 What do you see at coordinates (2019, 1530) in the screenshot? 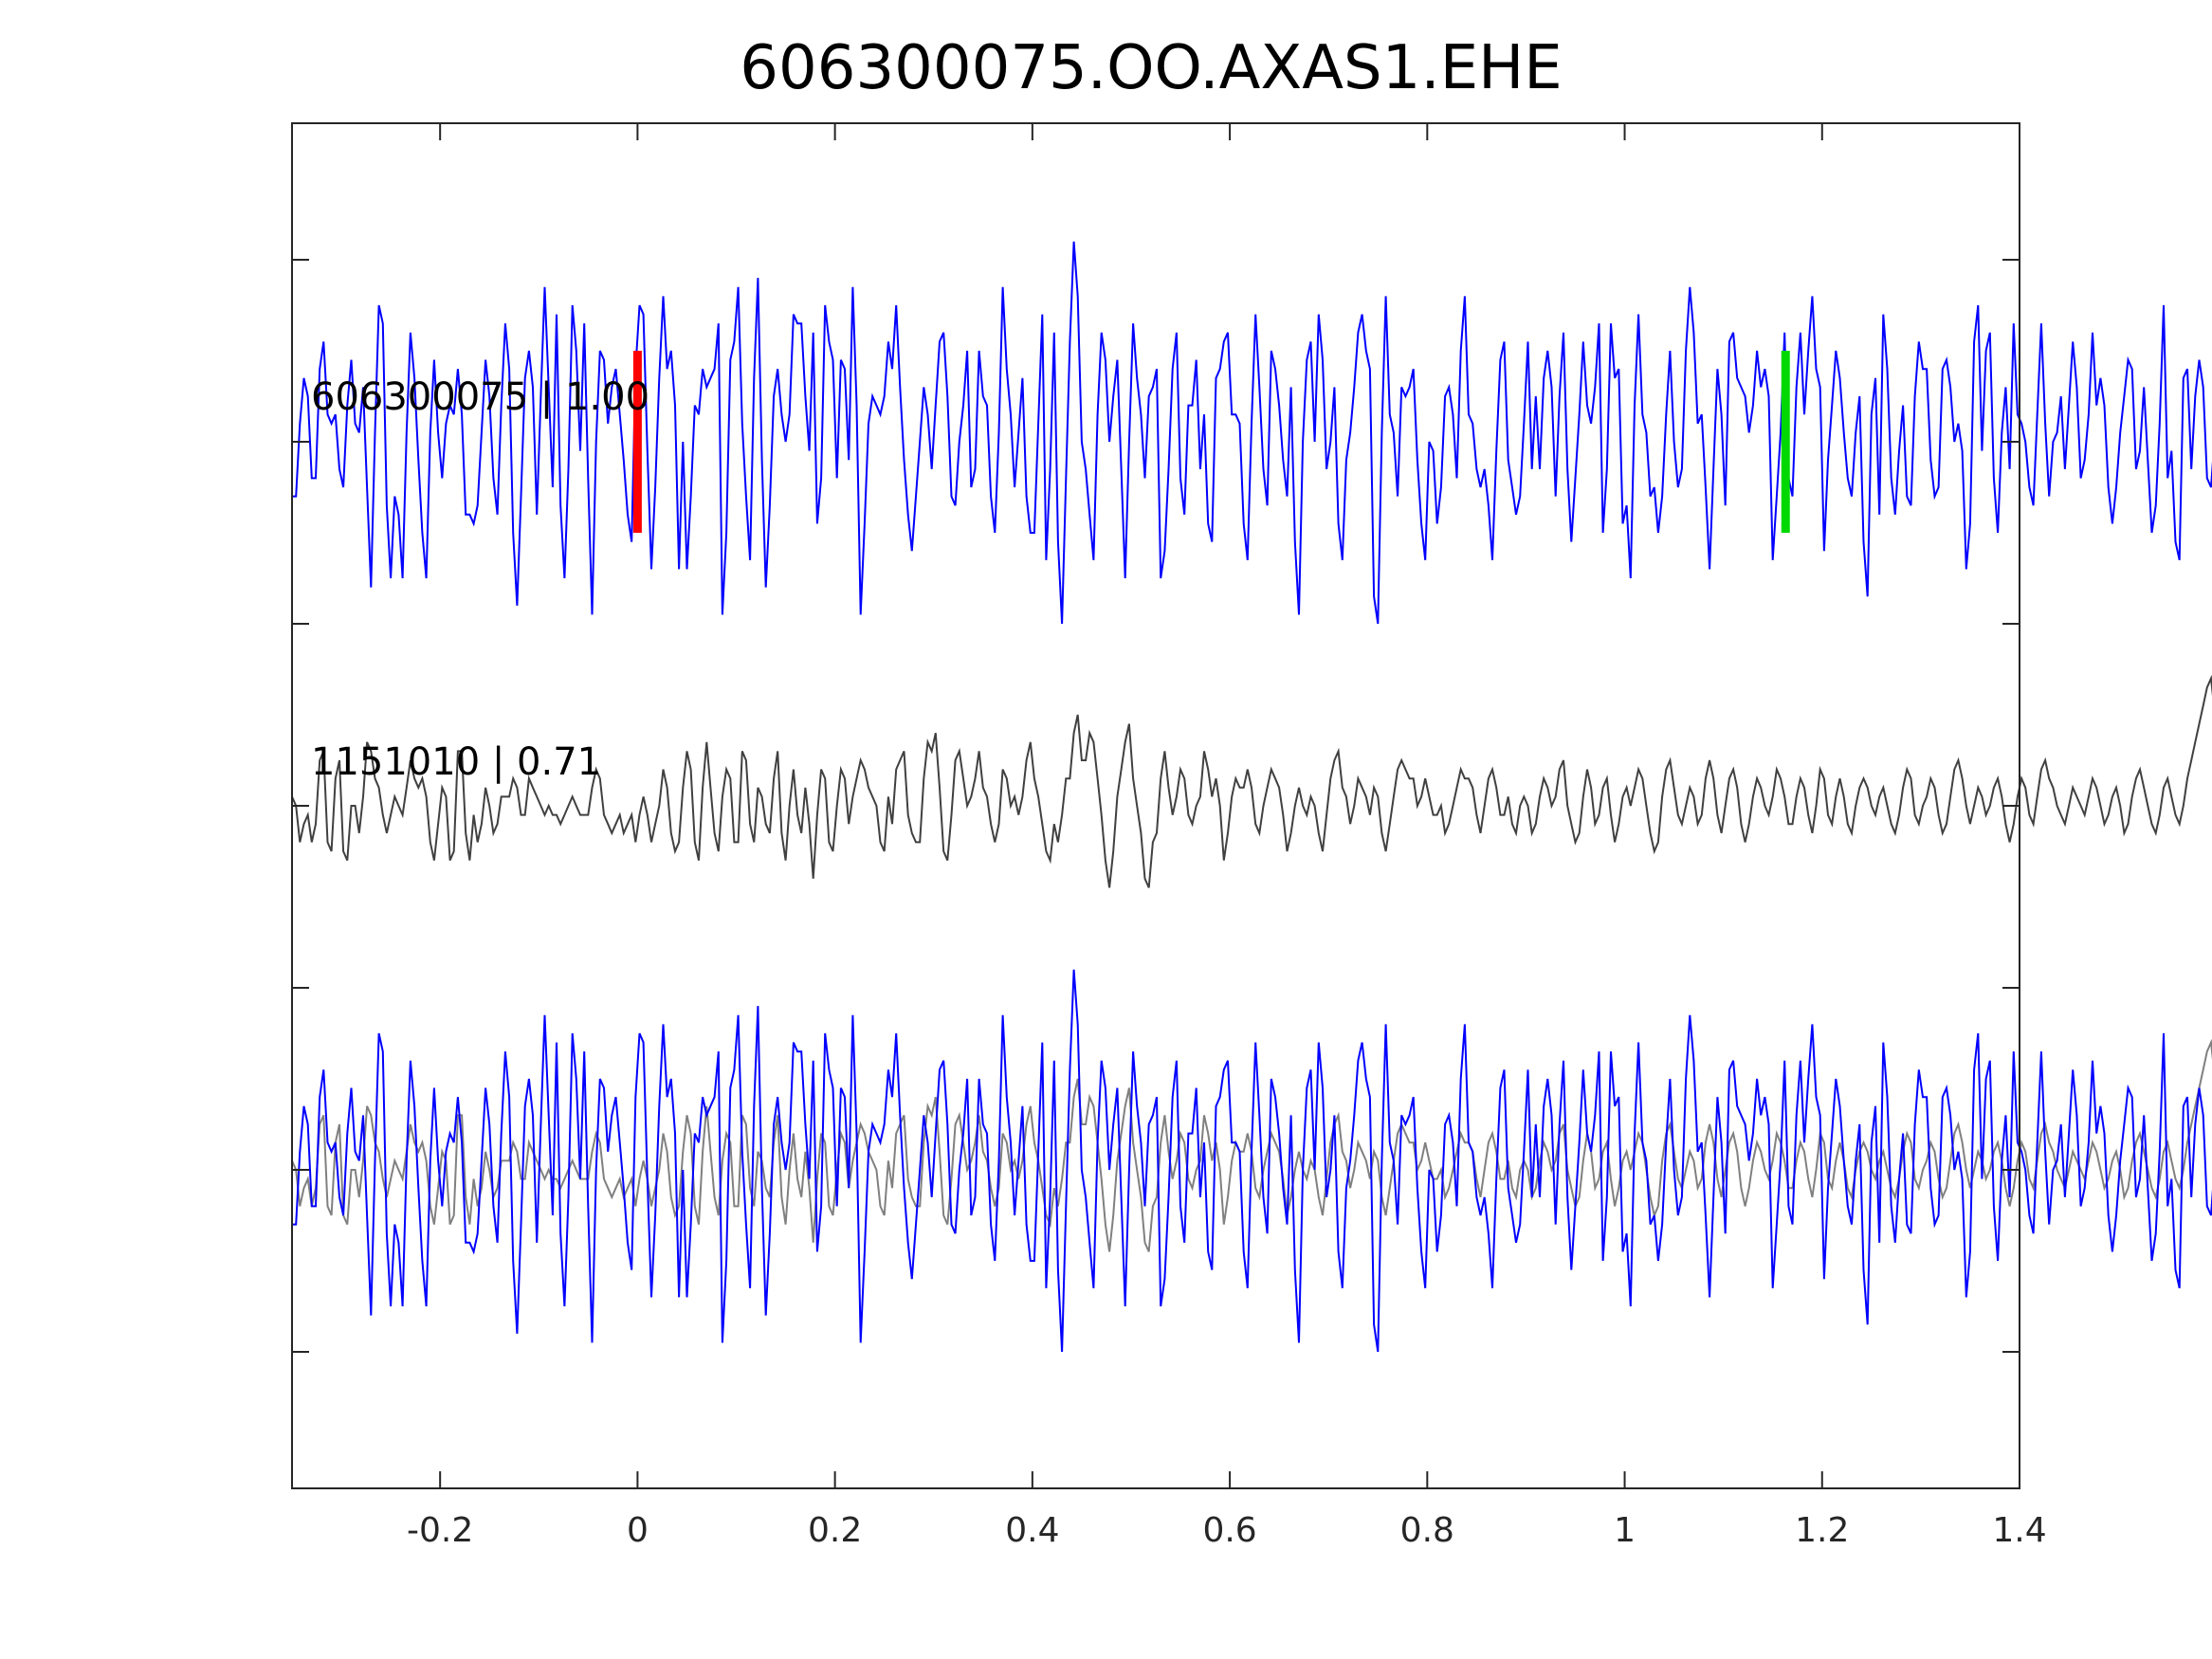
I see `x-tick-label: 1.4` at bounding box center [2019, 1530].